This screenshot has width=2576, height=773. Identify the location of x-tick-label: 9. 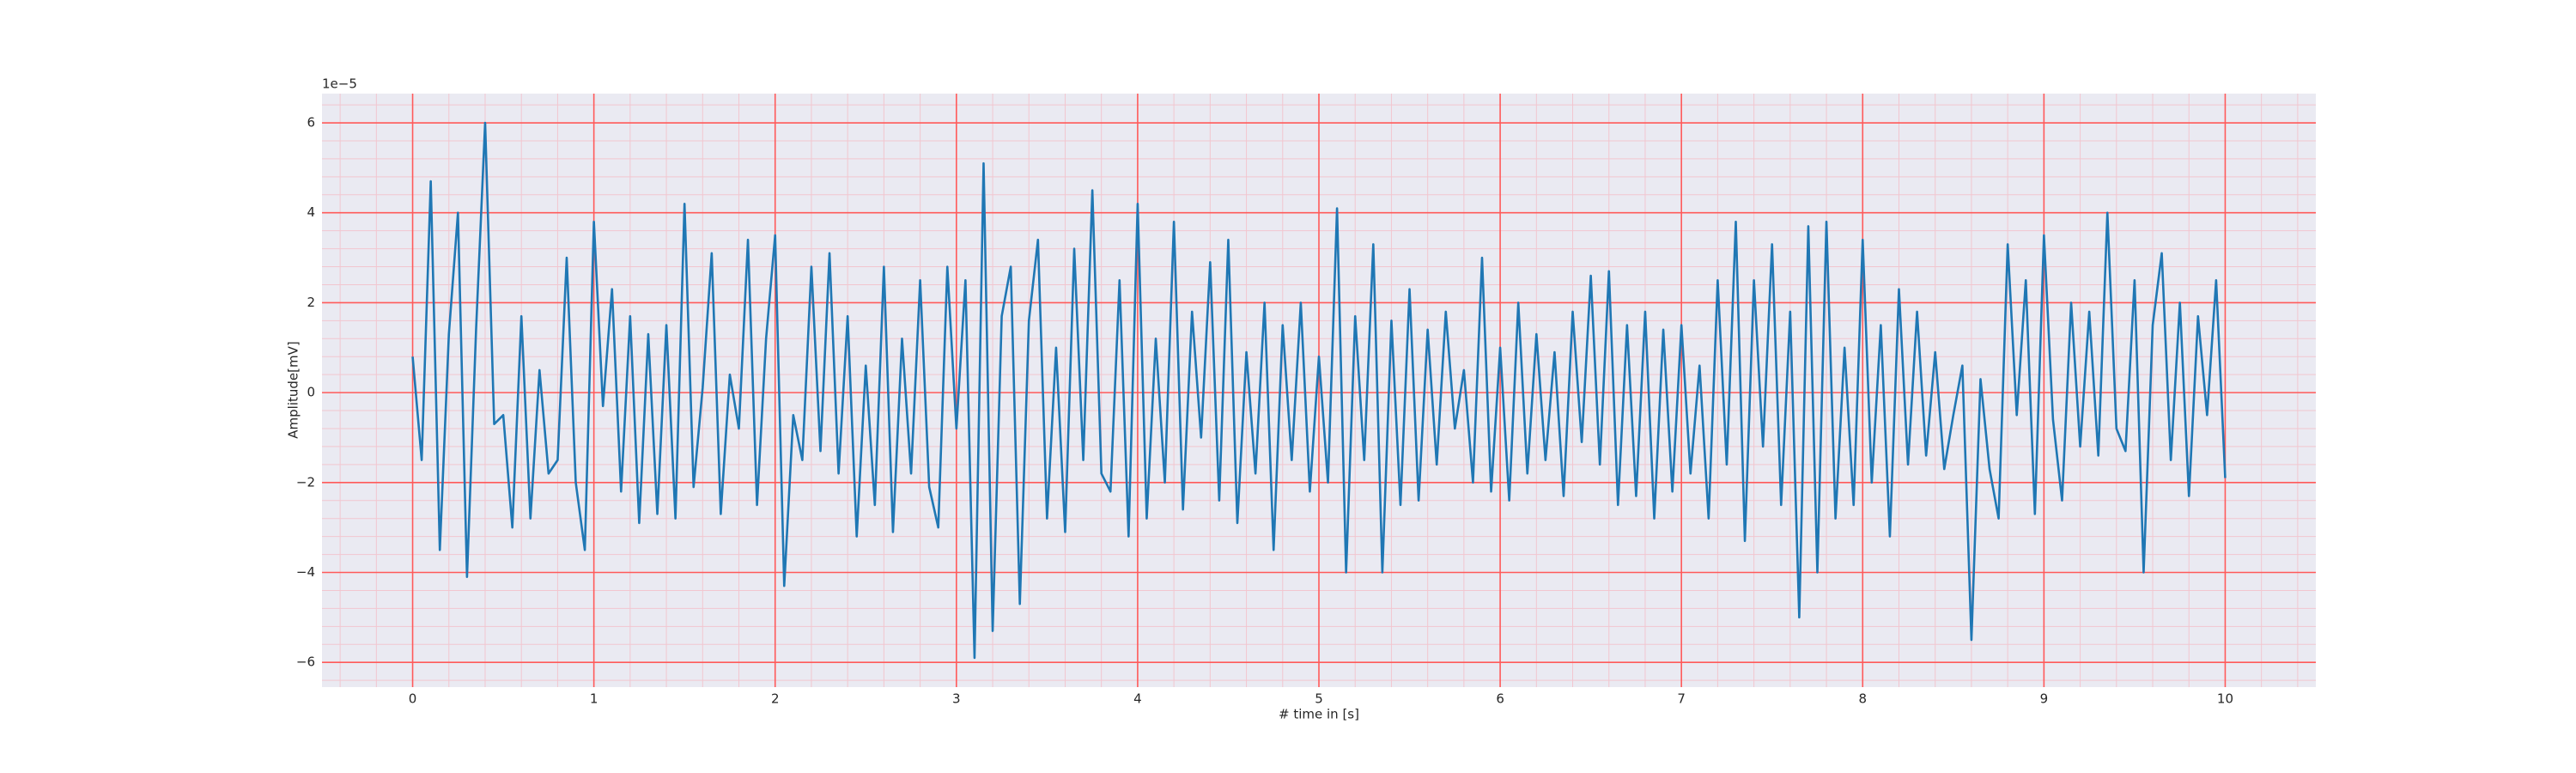
(2045, 699).